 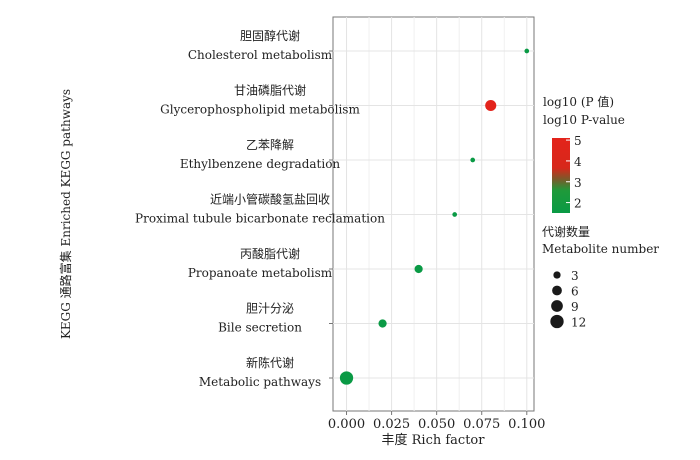 What do you see at coordinates (260, 55) in the screenshot?
I see `y-tick-label-en: Cholesterol metabolism` at bounding box center [260, 55].